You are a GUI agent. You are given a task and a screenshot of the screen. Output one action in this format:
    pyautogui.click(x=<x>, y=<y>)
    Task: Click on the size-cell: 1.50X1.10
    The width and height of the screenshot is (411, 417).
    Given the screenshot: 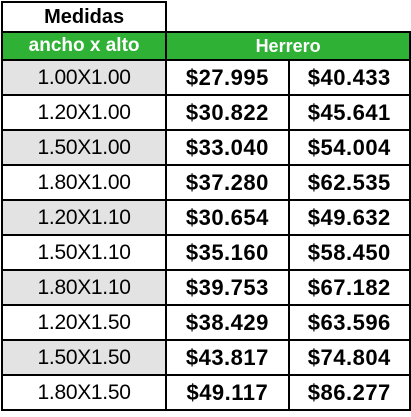 What is the action you would take?
    pyautogui.click(x=84, y=252)
    